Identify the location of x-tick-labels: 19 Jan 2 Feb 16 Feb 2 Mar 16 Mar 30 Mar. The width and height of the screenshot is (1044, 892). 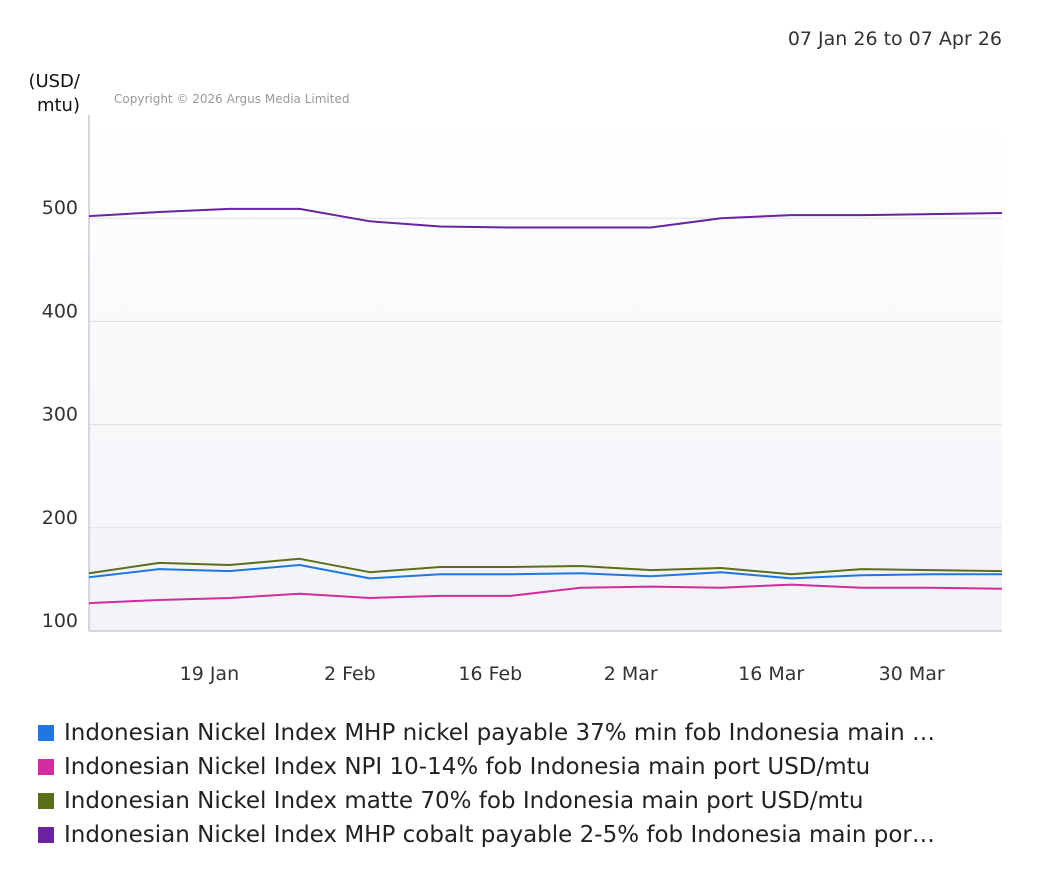
(562, 674).